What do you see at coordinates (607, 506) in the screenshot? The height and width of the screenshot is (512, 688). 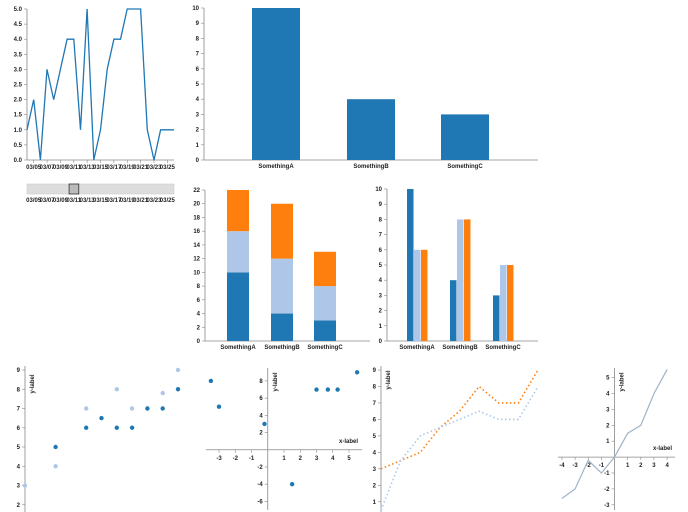 I see `y-tick-label: -3` at bounding box center [607, 506].